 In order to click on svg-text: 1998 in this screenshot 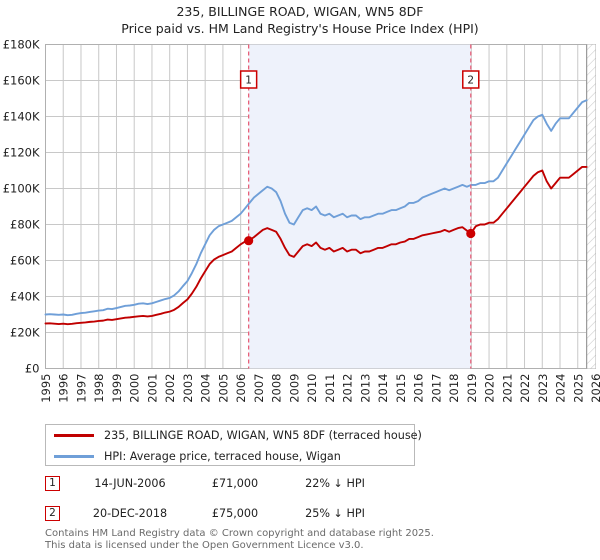, I will do `click(99, 388)`.